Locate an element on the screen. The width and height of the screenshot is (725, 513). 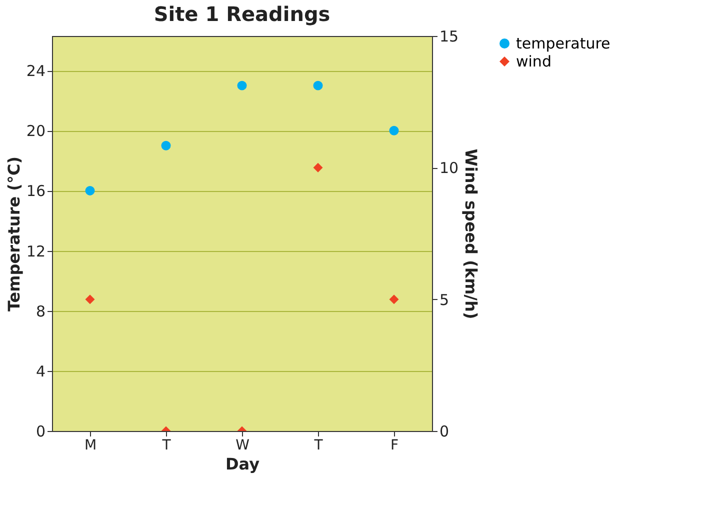
y-tick-label: 12 is located at coordinates (36, 251).